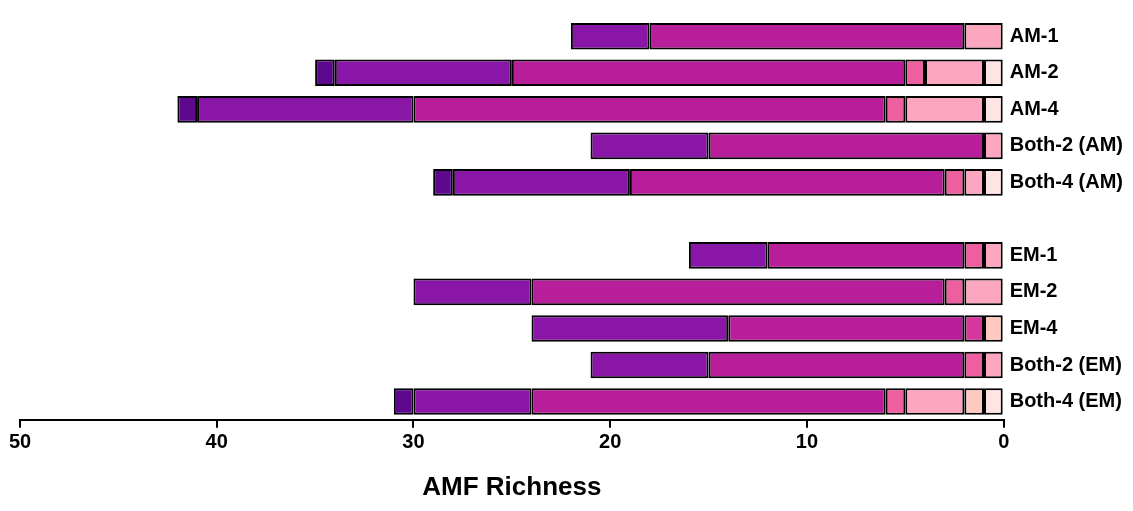  Describe the element at coordinates (1065, 400) in the screenshot. I see `y-tick-label: Both-4 (EM)` at that location.